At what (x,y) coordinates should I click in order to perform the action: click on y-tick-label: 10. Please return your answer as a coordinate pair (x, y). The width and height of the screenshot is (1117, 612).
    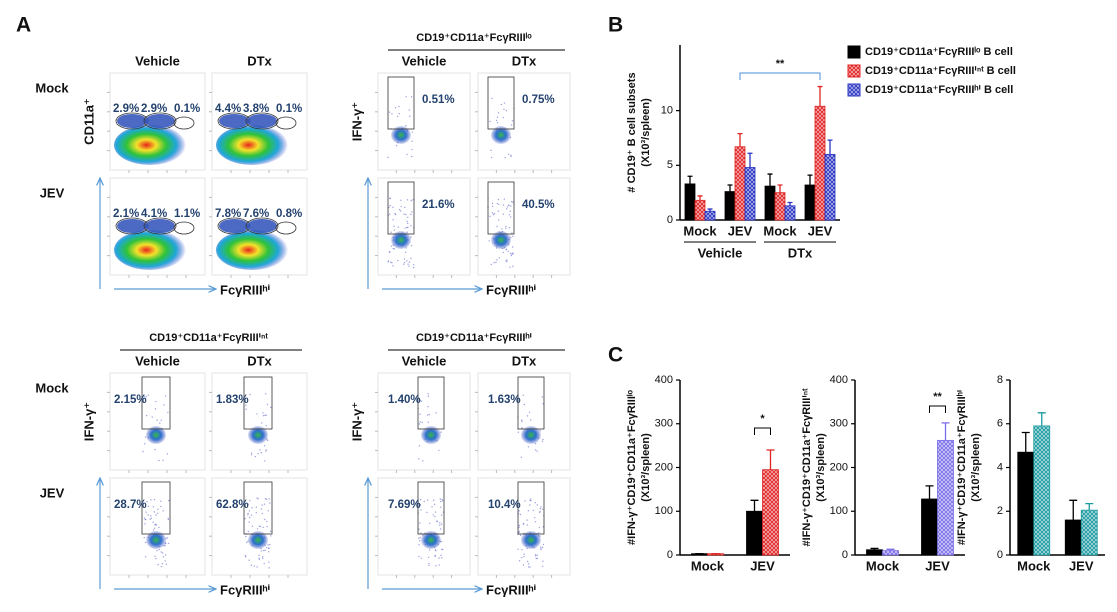
    Looking at the image, I should click on (667, 111).